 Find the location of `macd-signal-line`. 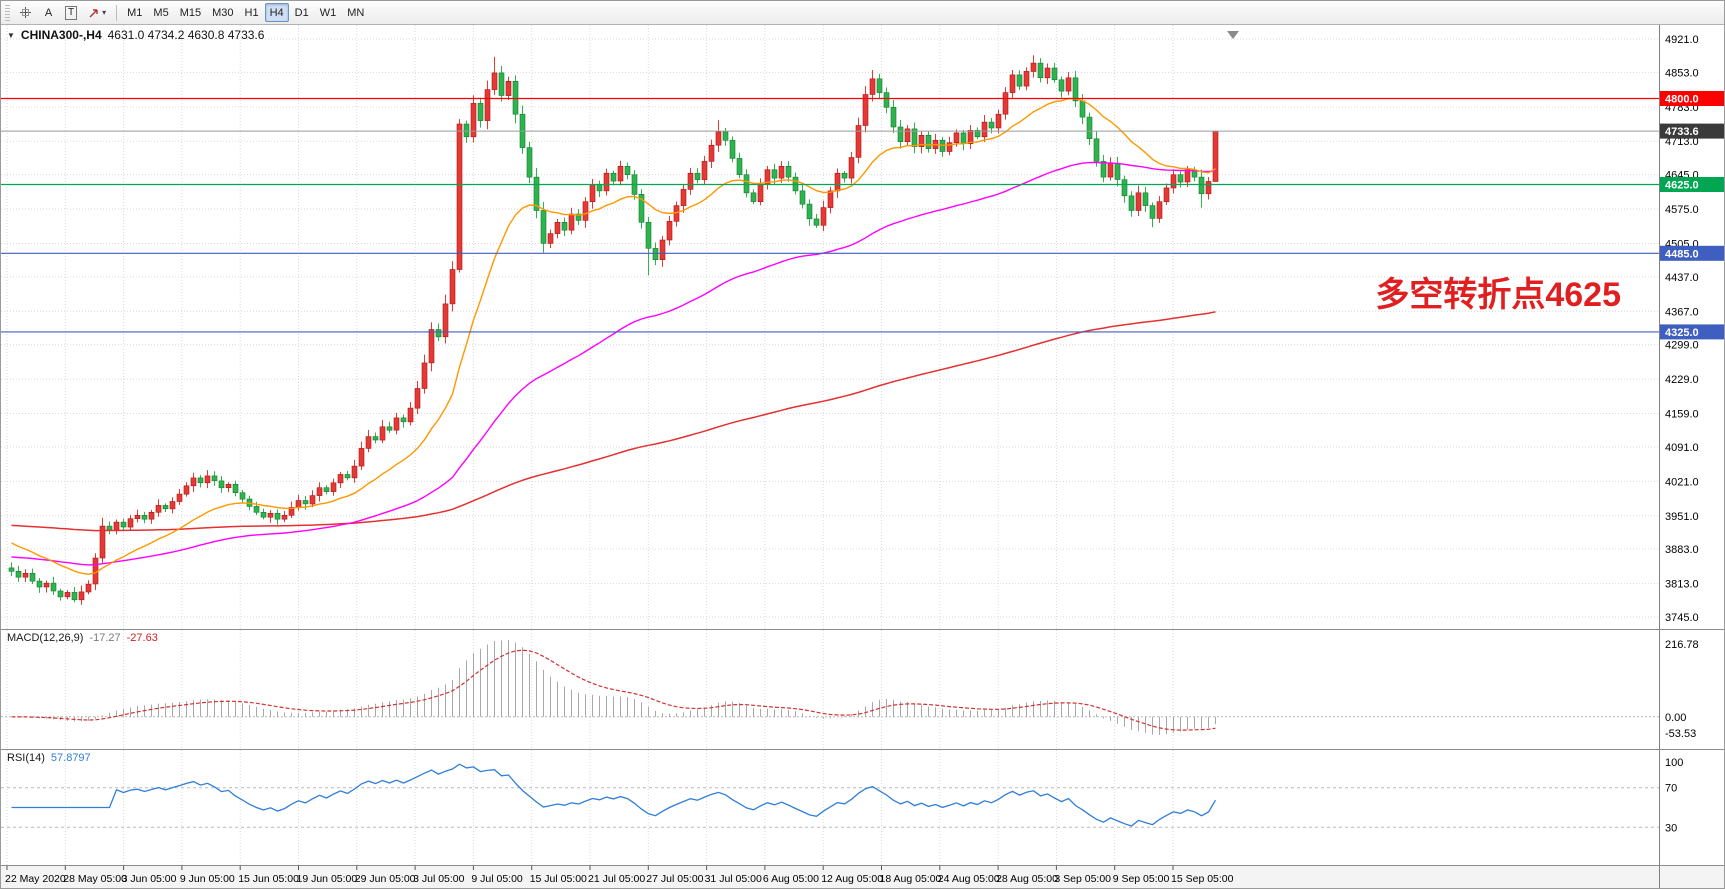

macd-signal-line is located at coordinates (613, 690).